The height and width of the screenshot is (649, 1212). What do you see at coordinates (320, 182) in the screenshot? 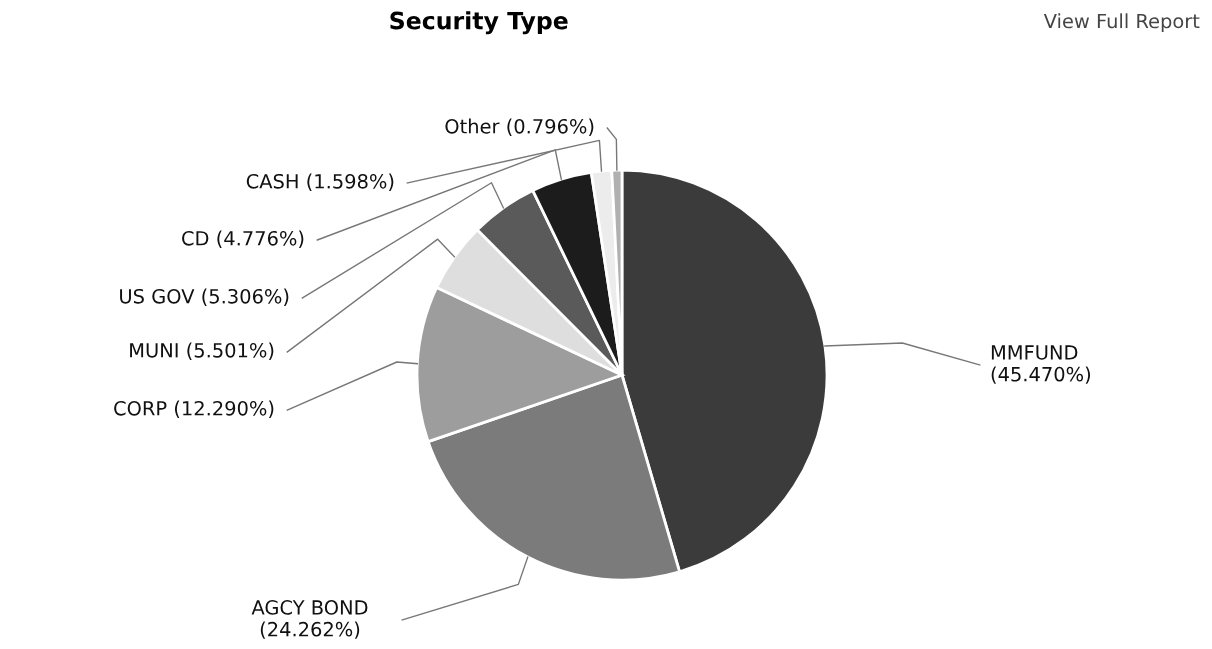
I see `slice-label: CASH (1.598%)` at bounding box center [320, 182].